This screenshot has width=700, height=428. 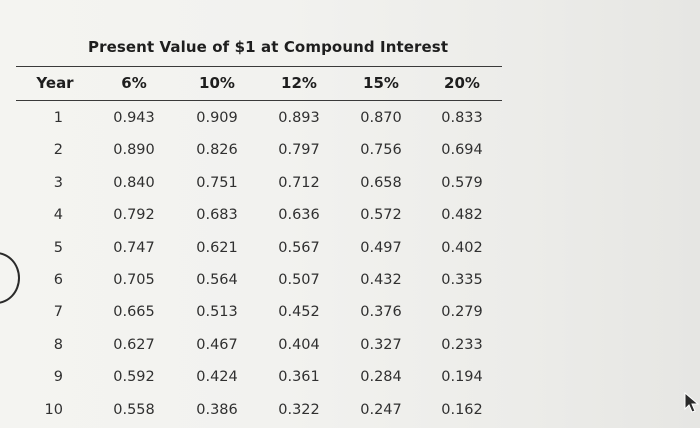 What do you see at coordinates (299, 409) in the screenshot?
I see `value-cell: 0.322` at bounding box center [299, 409].